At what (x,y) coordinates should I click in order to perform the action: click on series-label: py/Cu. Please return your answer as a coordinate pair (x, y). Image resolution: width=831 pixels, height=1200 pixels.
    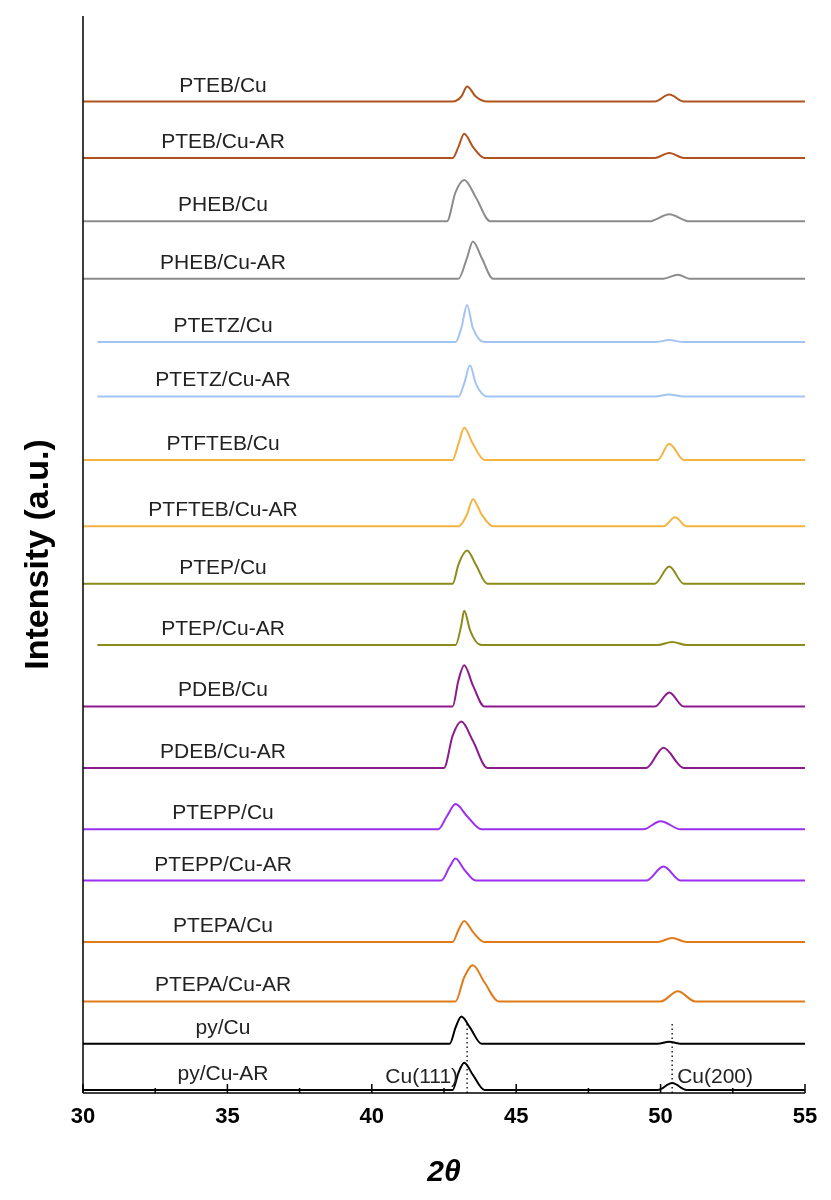
    Looking at the image, I should click on (223, 1026).